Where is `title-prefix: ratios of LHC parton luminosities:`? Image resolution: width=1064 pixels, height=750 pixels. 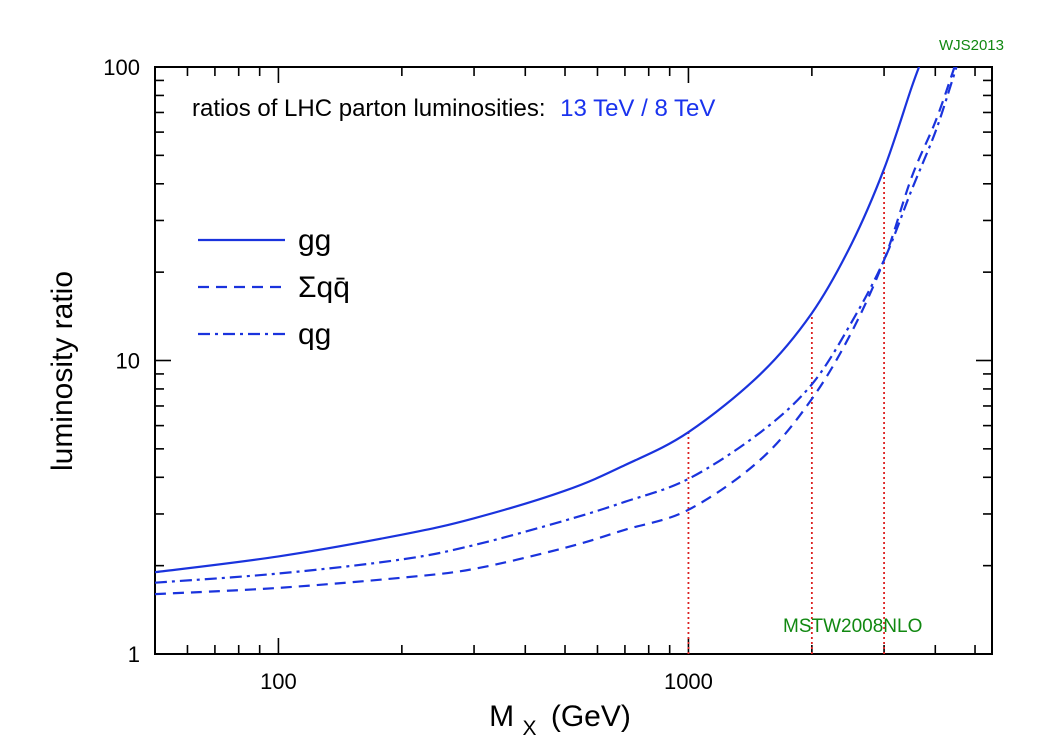
title-prefix: ratios of LHC parton luminosities: is located at coordinates (368, 108).